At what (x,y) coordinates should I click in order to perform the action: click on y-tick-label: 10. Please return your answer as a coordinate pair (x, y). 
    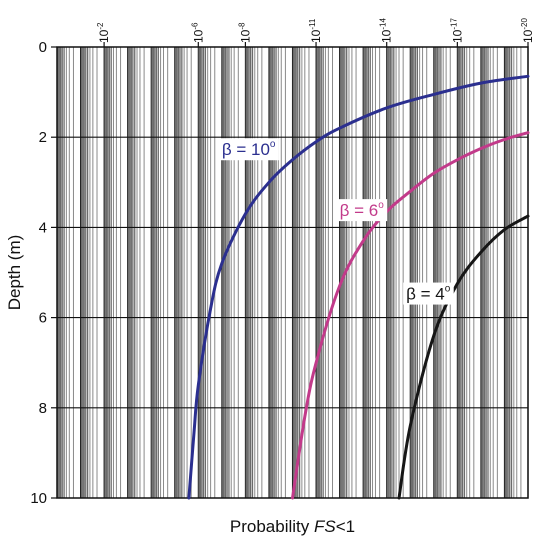
    Looking at the image, I should click on (38, 498).